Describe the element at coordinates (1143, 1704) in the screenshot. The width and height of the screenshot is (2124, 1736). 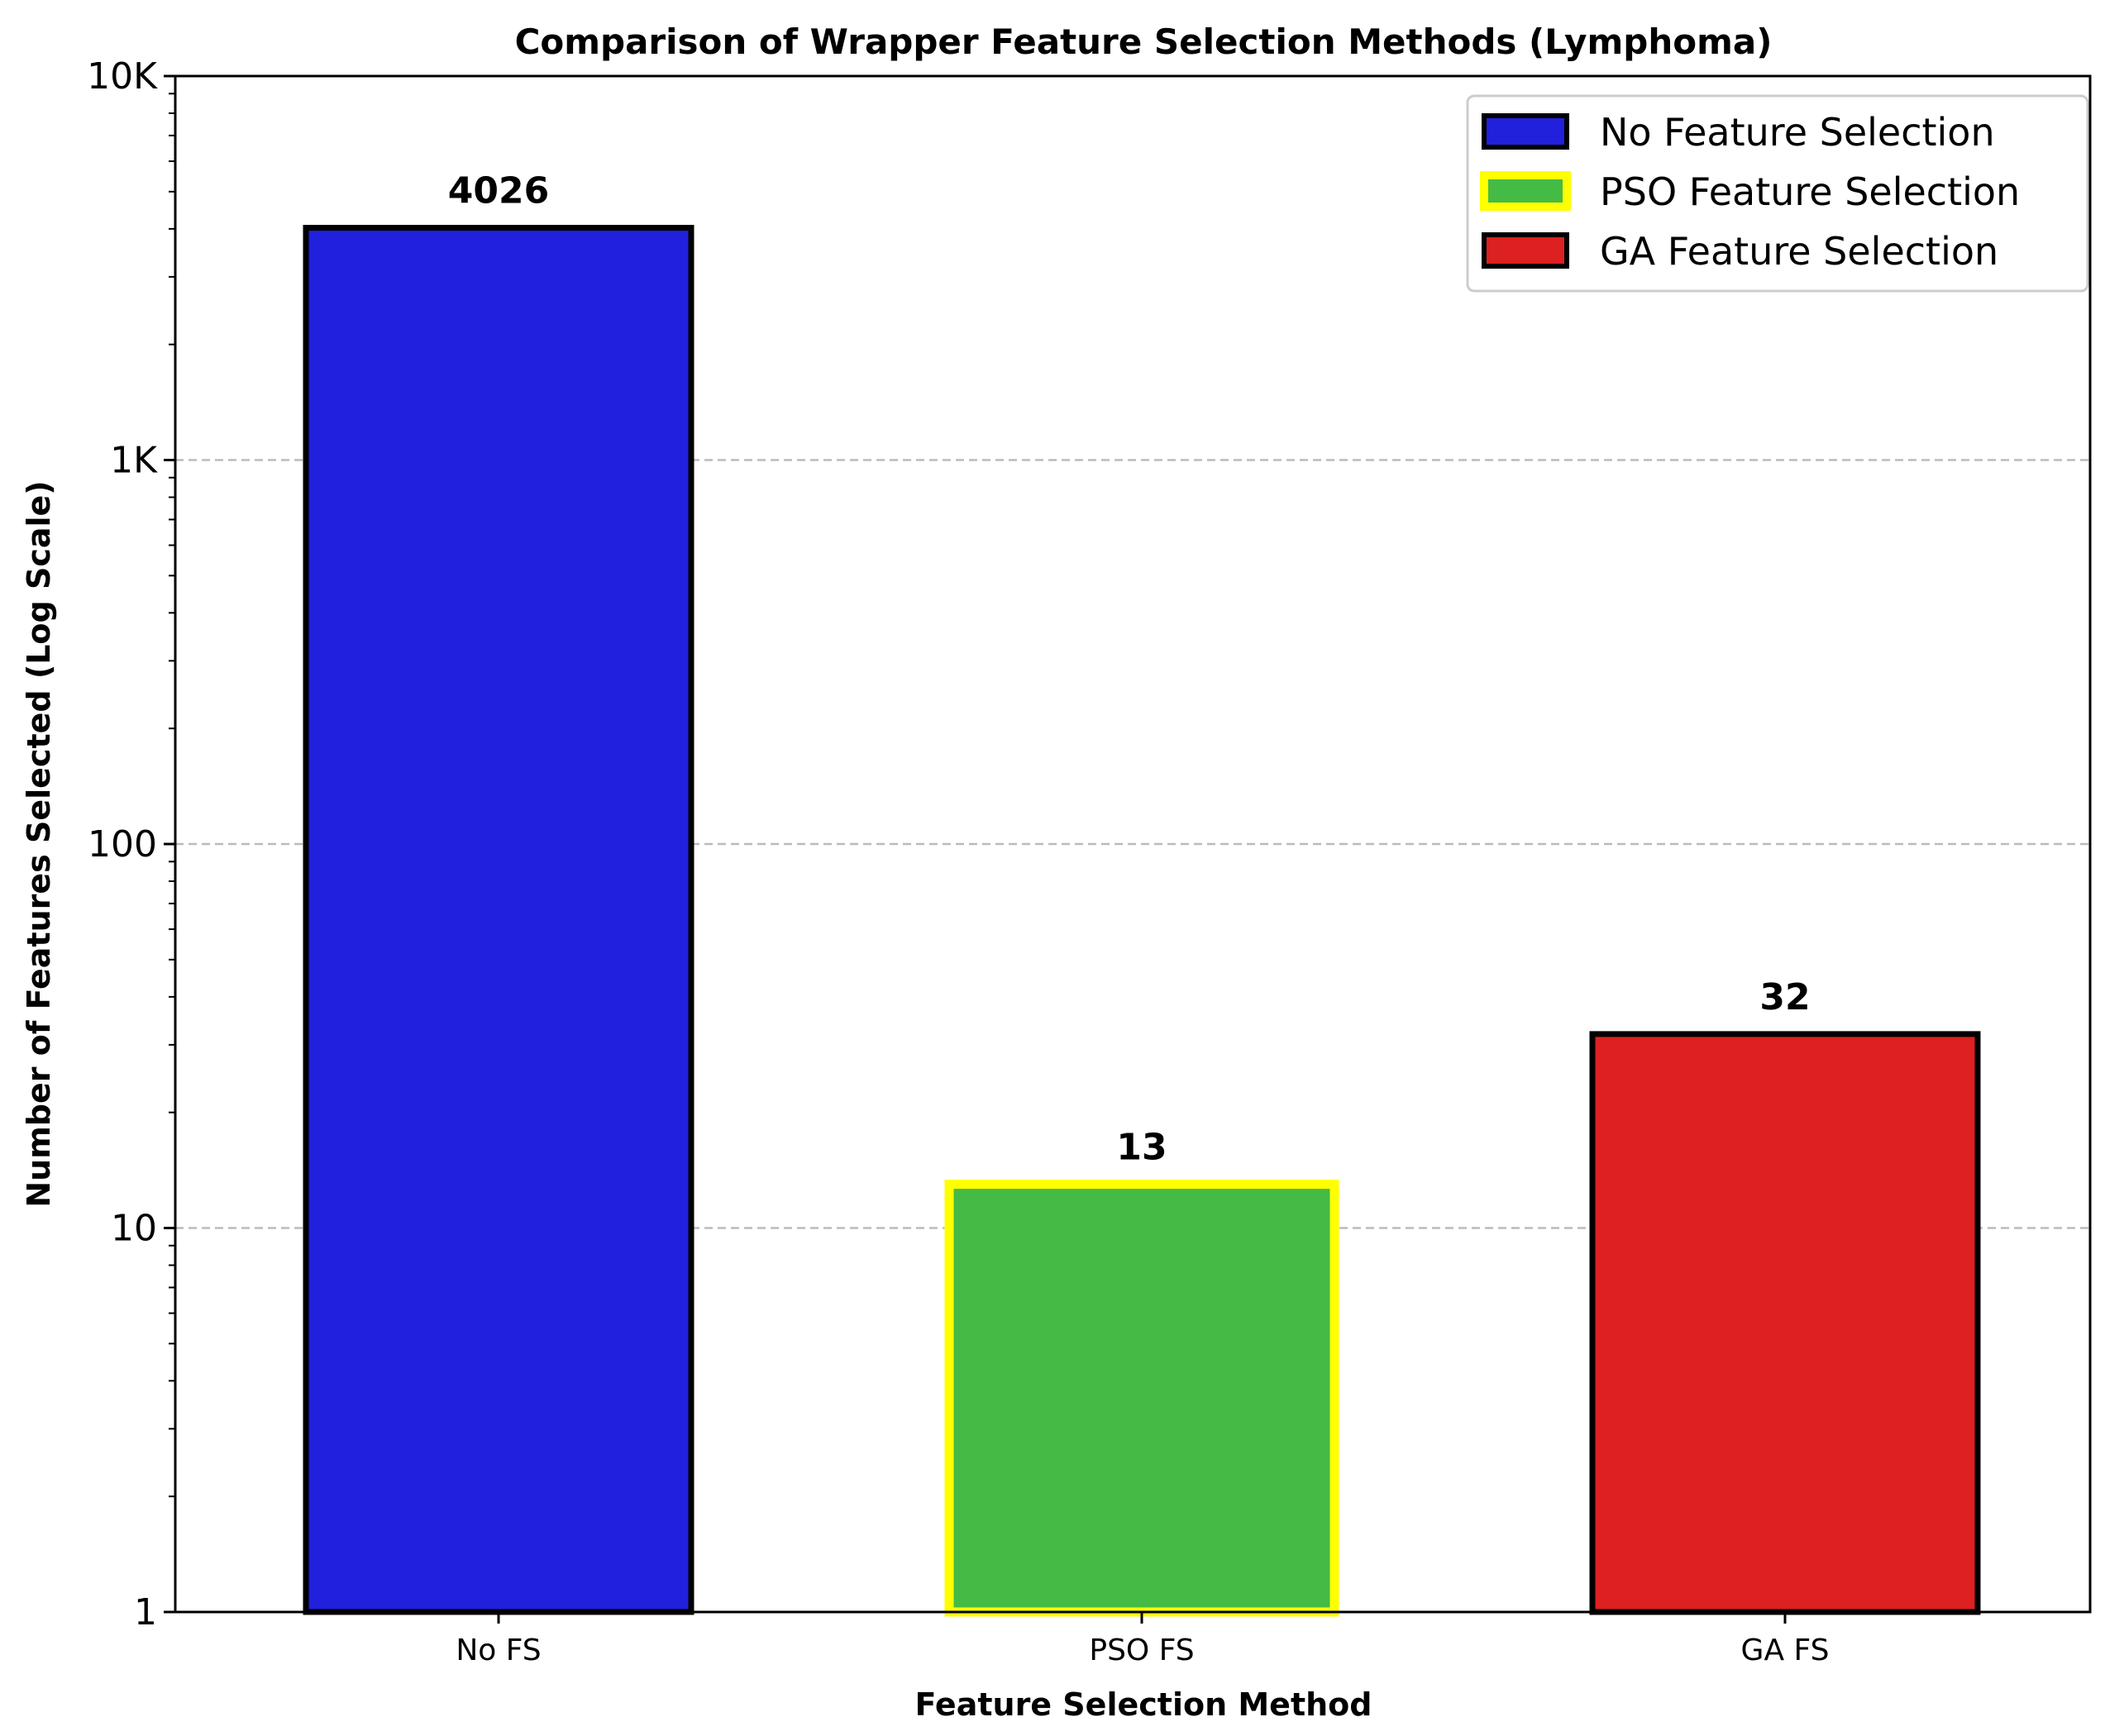
I see `x-axis-label: Feature Selection Method` at that location.